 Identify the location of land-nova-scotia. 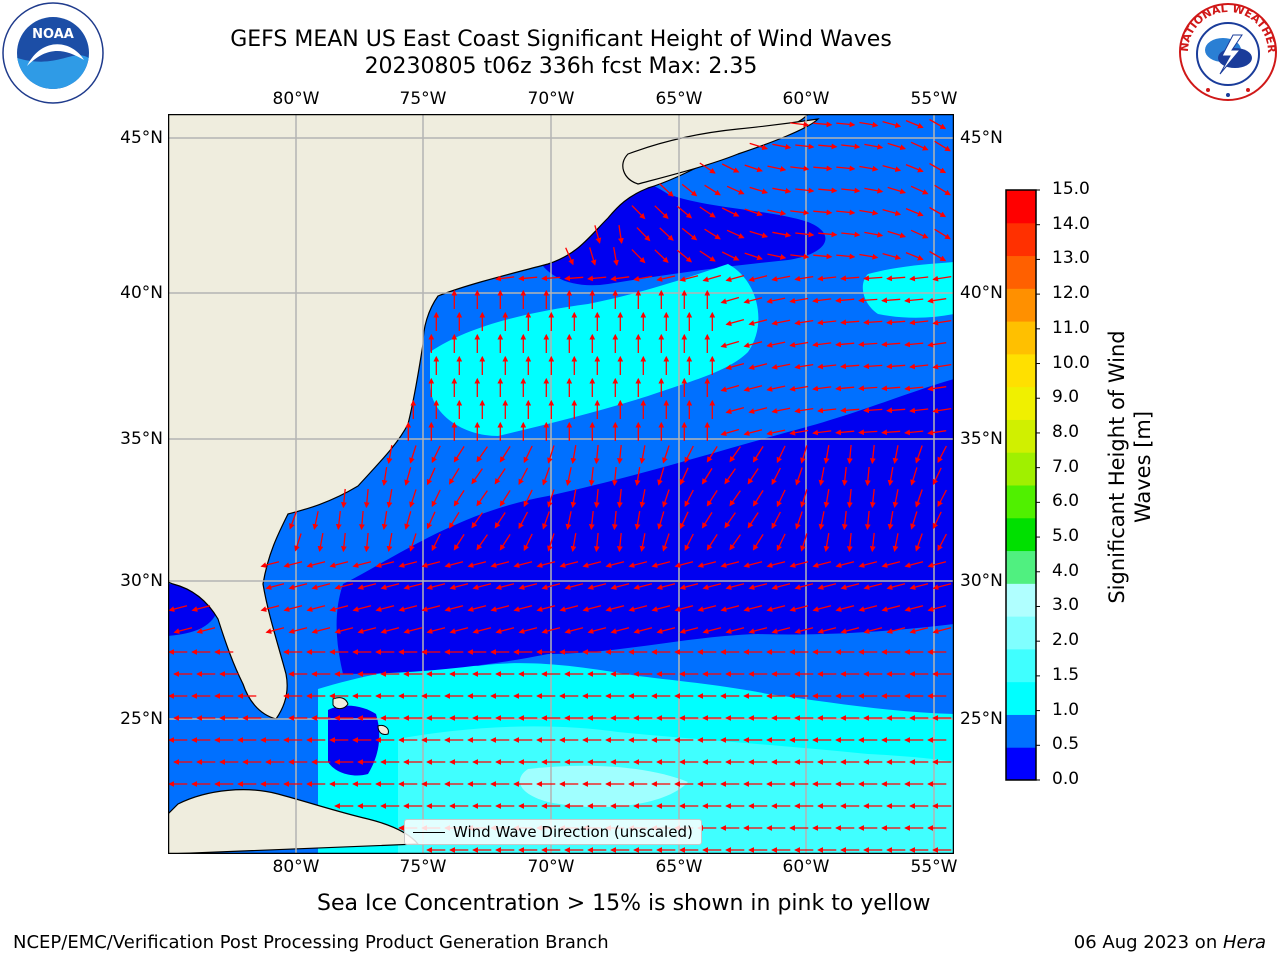
(721, 151).